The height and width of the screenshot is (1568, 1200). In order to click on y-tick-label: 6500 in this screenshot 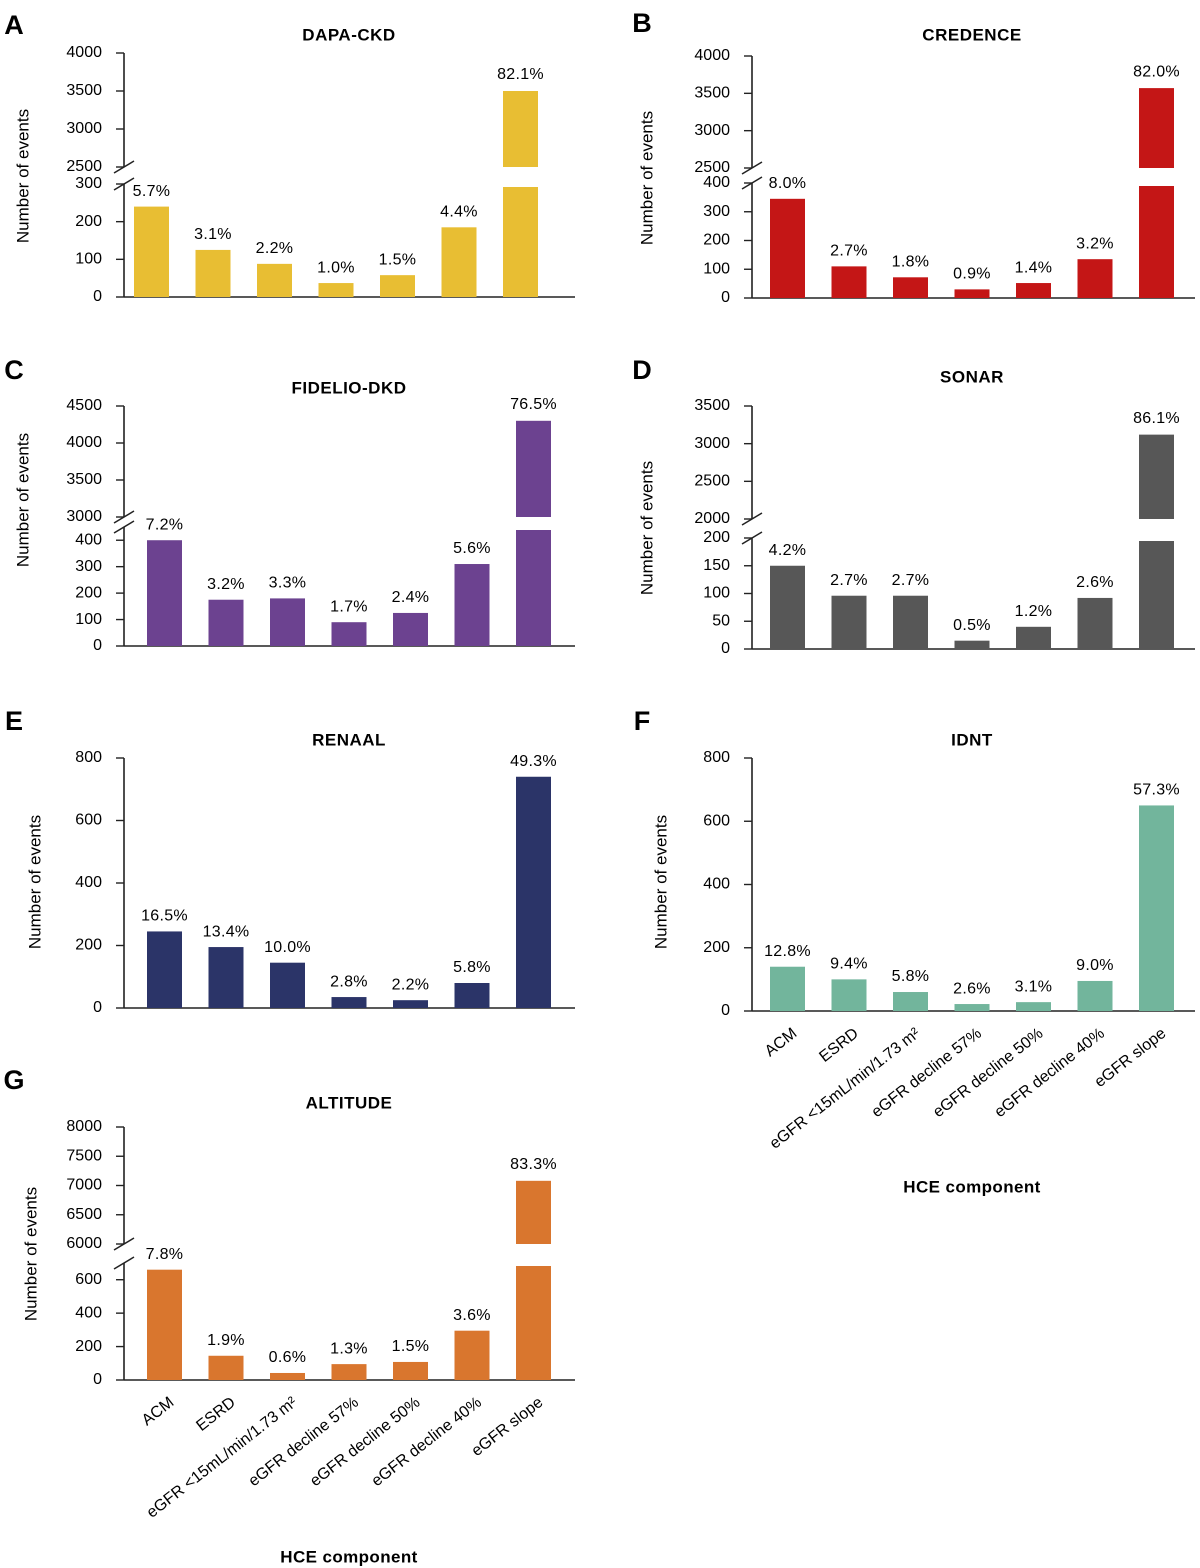, I will do `click(84, 1214)`.